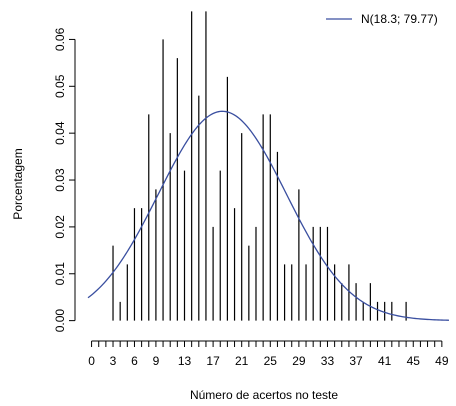 Image resolution: width=456 pixels, height=406 pixels. What do you see at coordinates (60, 133) in the screenshot?
I see `y-tick-label: 0.04` at bounding box center [60, 133].